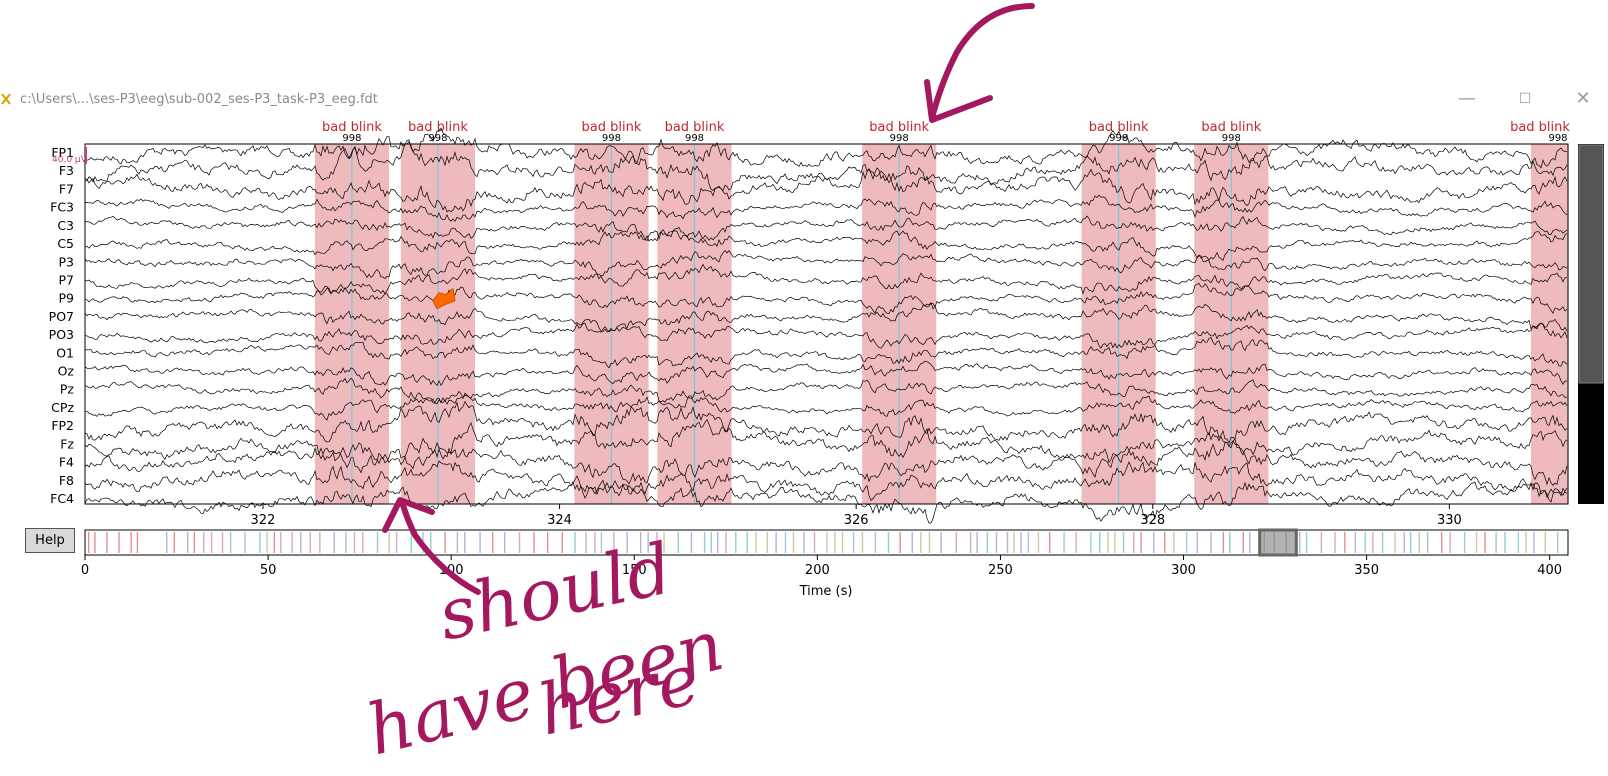 The height and width of the screenshot is (776, 1608). I want to click on annotation-label-3: bad blink, so click(695, 127).